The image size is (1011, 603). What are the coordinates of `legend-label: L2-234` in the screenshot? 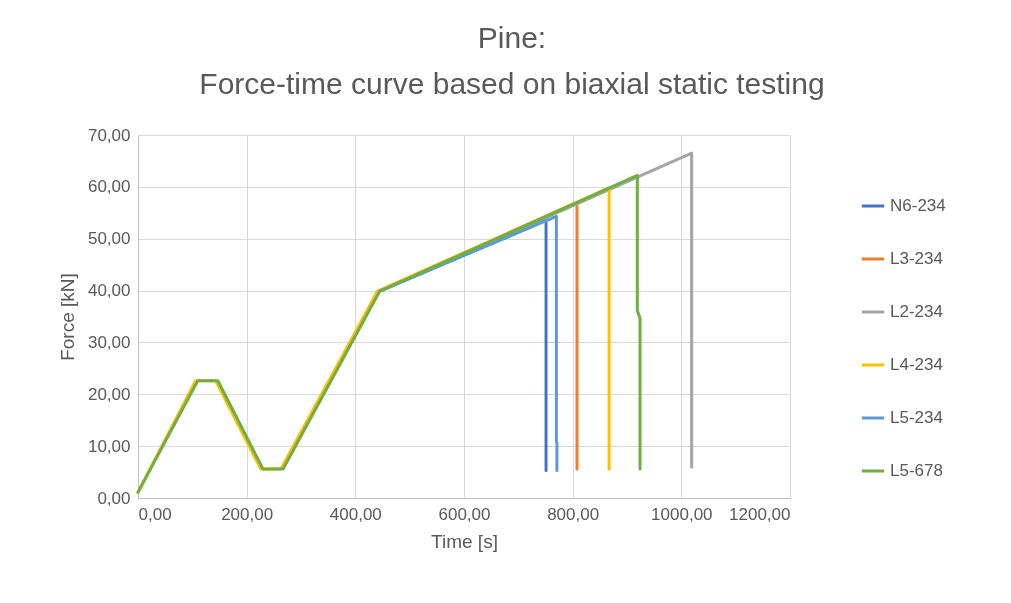 It's located at (916, 311).